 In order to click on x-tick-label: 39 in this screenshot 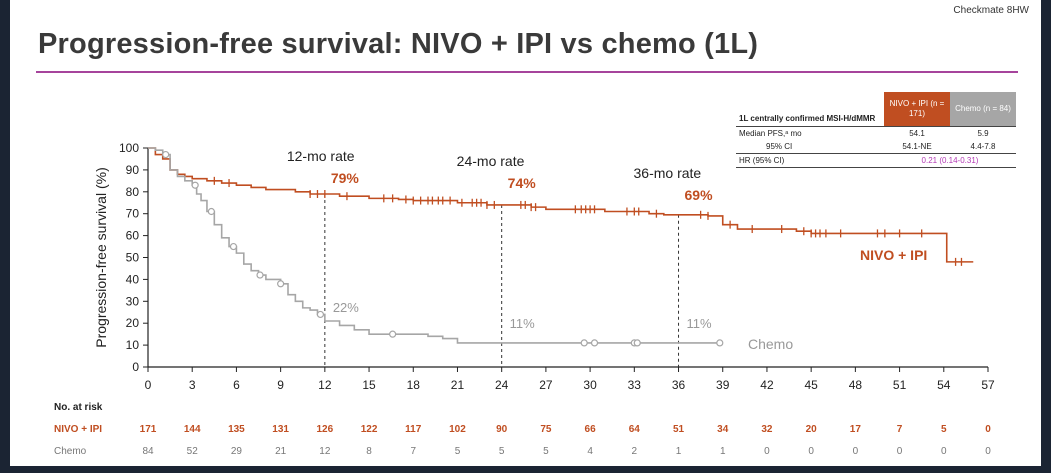, I will do `click(723, 385)`.